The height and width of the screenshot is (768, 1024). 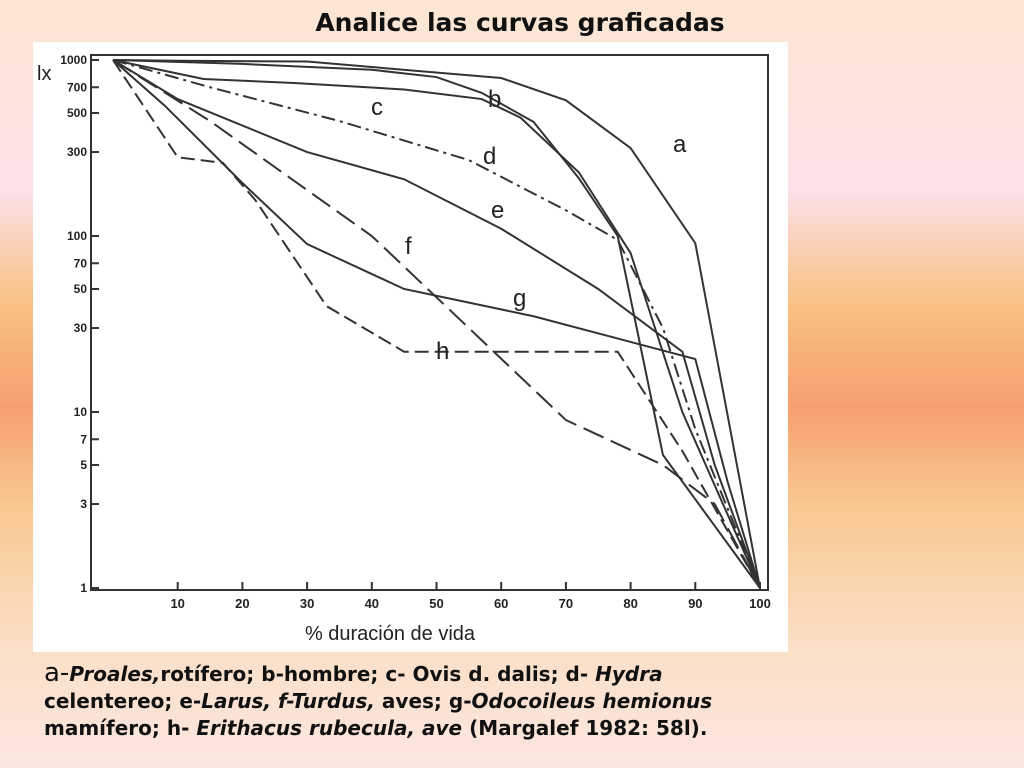 I want to click on caption-run: Proales,, so click(x=115, y=674).